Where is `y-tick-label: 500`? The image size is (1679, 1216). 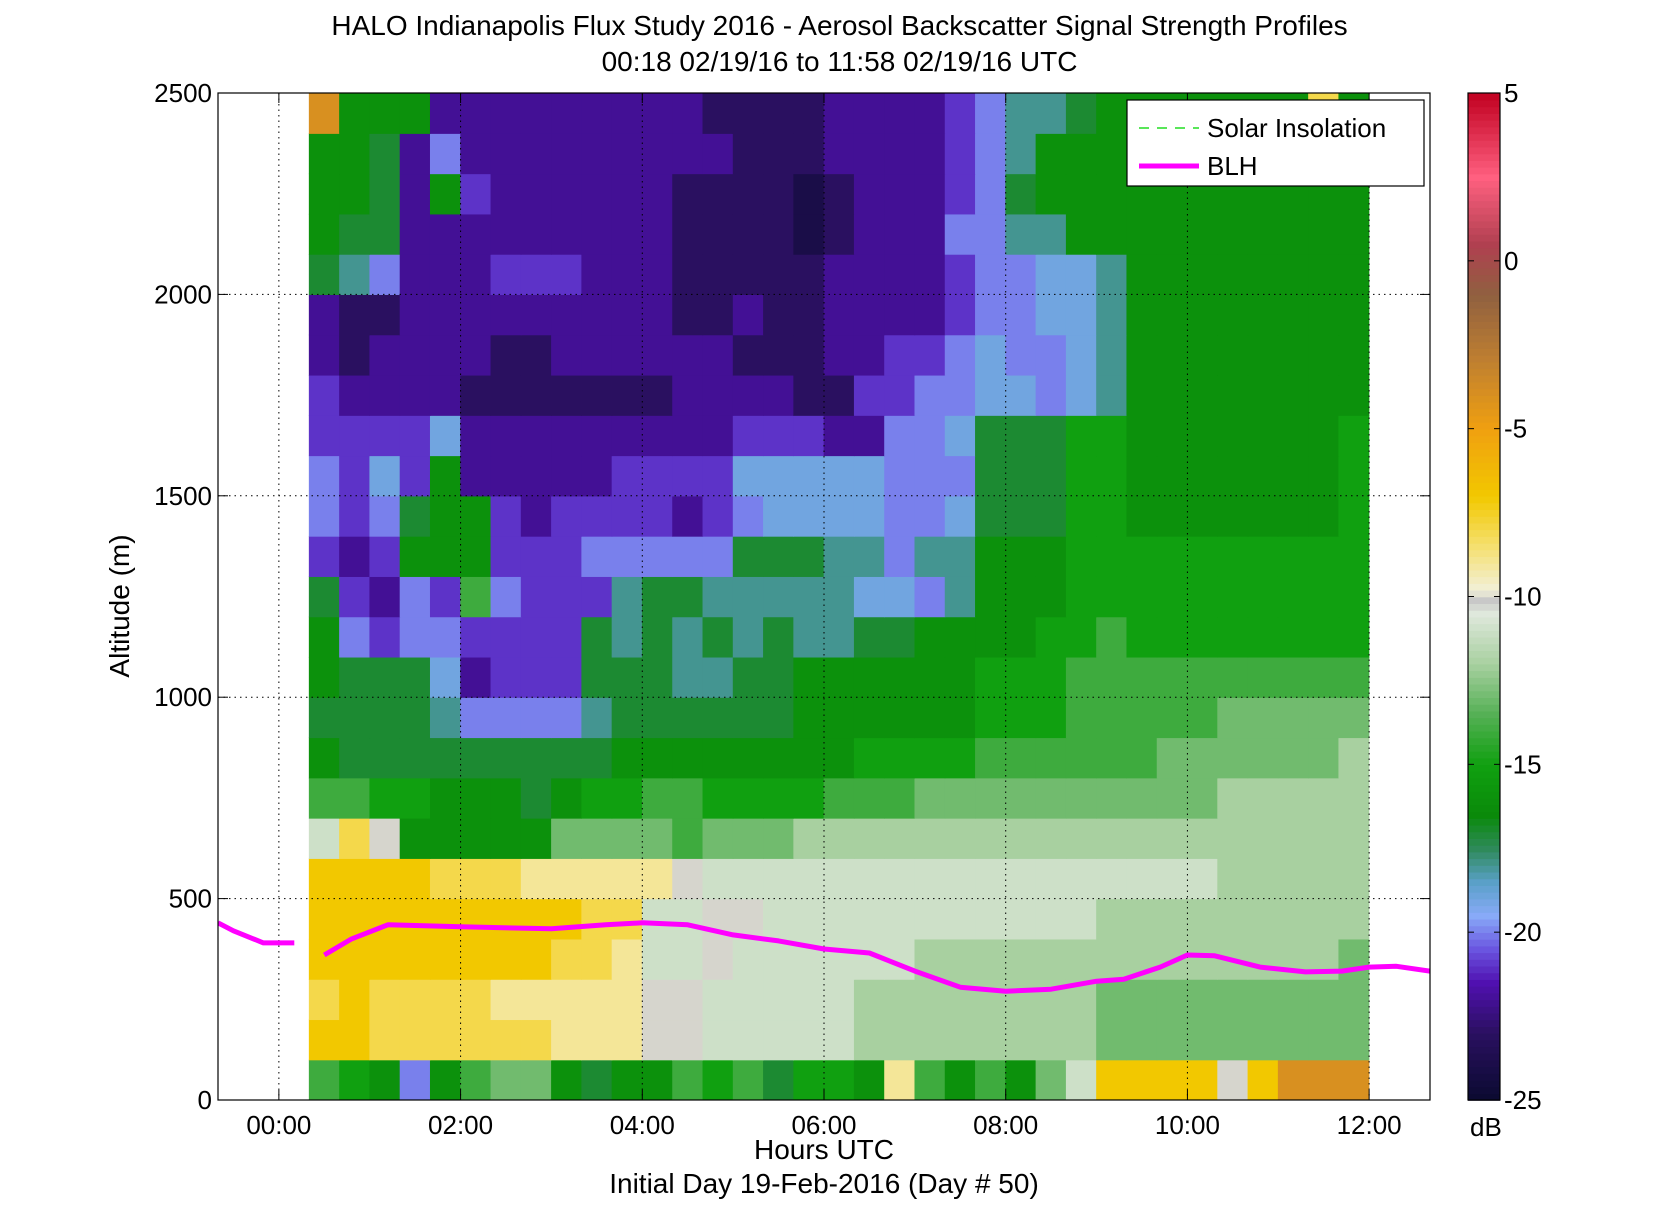
y-tick-label: 500 is located at coordinates (190, 899).